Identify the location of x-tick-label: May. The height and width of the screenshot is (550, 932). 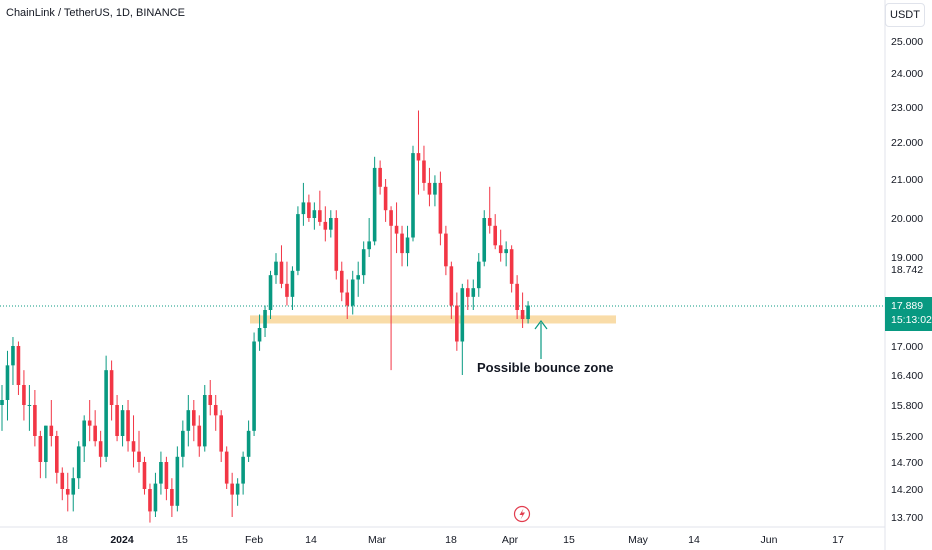
(638, 540).